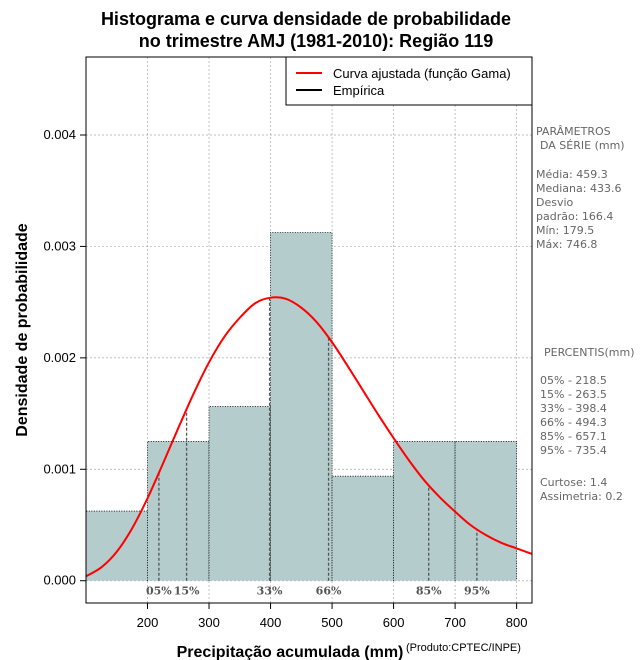 The width and height of the screenshot is (640, 660). Describe the element at coordinates (148, 622) in the screenshot. I see `x-tick-label: 200` at that location.